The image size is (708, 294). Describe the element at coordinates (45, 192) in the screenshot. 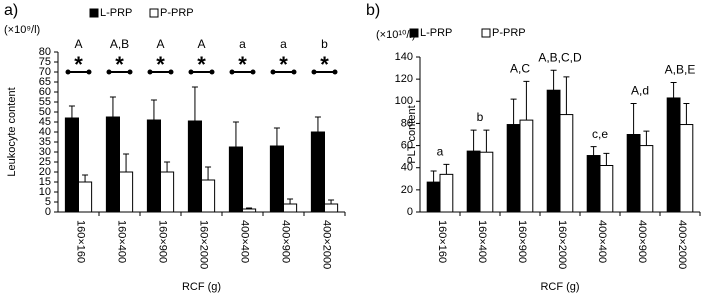

I see `y-tick-label: 10` at that location.